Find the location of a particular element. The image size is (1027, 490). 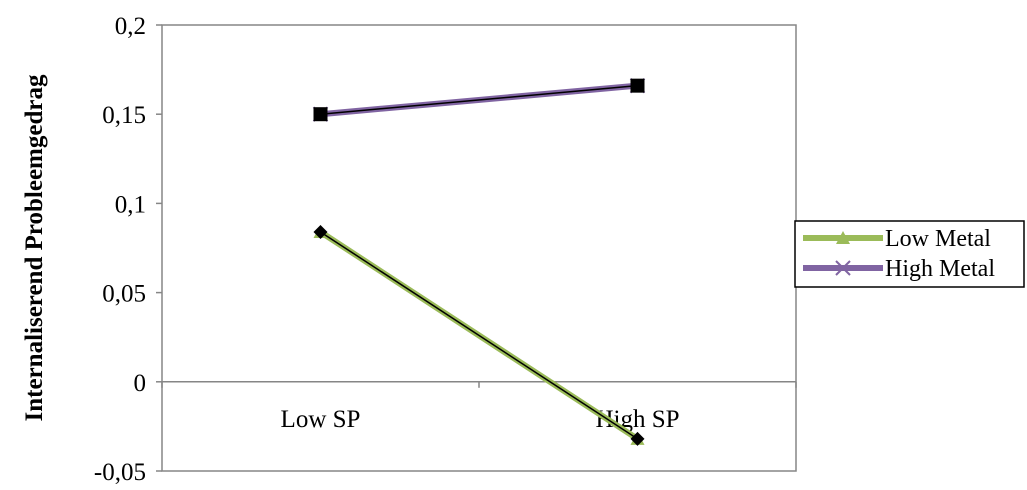

y-tick-label: 0,05 is located at coordinates (124, 294).